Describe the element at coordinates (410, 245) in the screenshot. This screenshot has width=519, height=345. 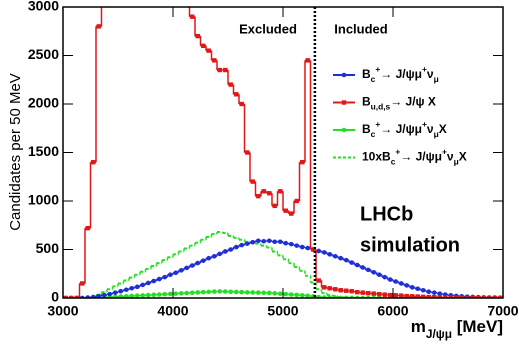
I see `annotation: simulation` at that location.